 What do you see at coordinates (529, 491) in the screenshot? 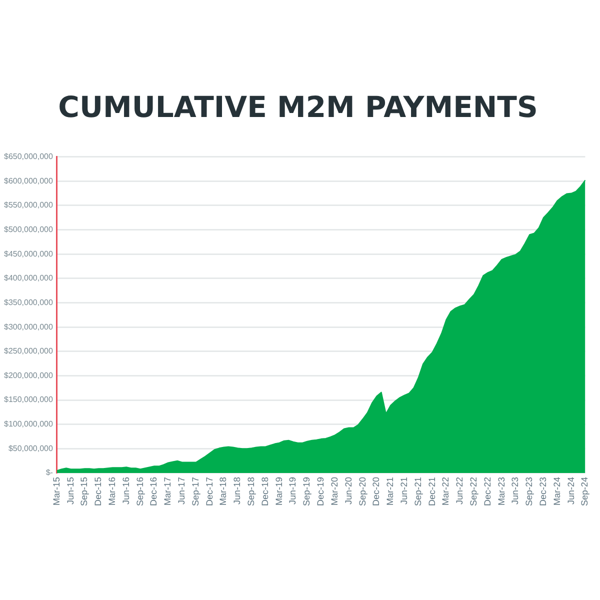
I see `x-tick-label: Sep-23` at bounding box center [529, 491].